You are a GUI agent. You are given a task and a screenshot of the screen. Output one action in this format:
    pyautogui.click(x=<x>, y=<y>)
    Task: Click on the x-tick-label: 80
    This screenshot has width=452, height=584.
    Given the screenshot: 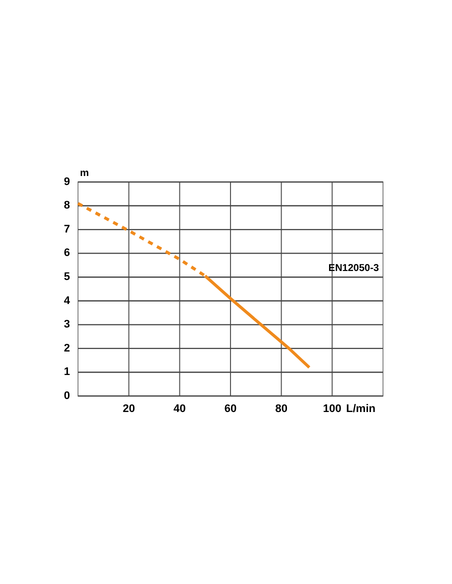 What is the action you would take?
    pyautogui.click(x=281, y=409)
    